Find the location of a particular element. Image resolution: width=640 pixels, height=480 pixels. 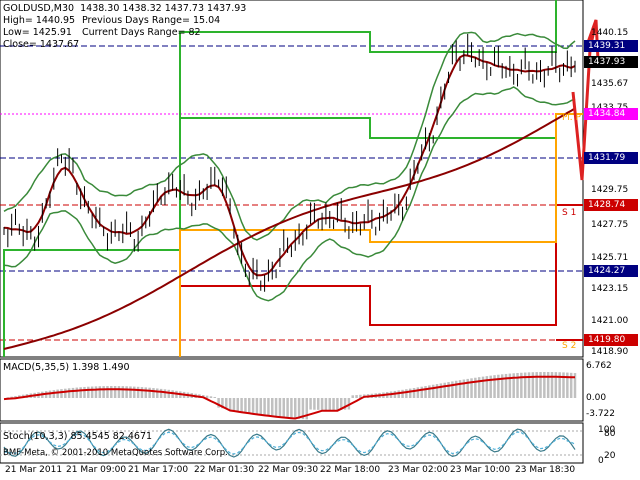

stoch-axis-20: 20 is located at coordinates (610, 456).